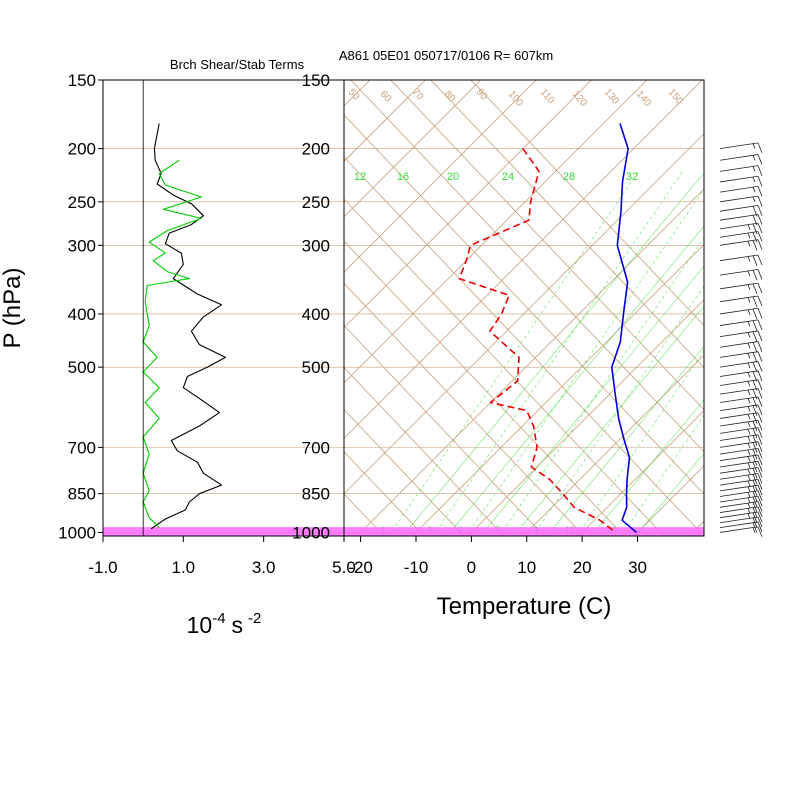 This screenshot has width=800, height=805. Describe the element at coordinates (224, 624) in the screenshot. I see `x-axis-label-units: 10-4 s -2` at that location.